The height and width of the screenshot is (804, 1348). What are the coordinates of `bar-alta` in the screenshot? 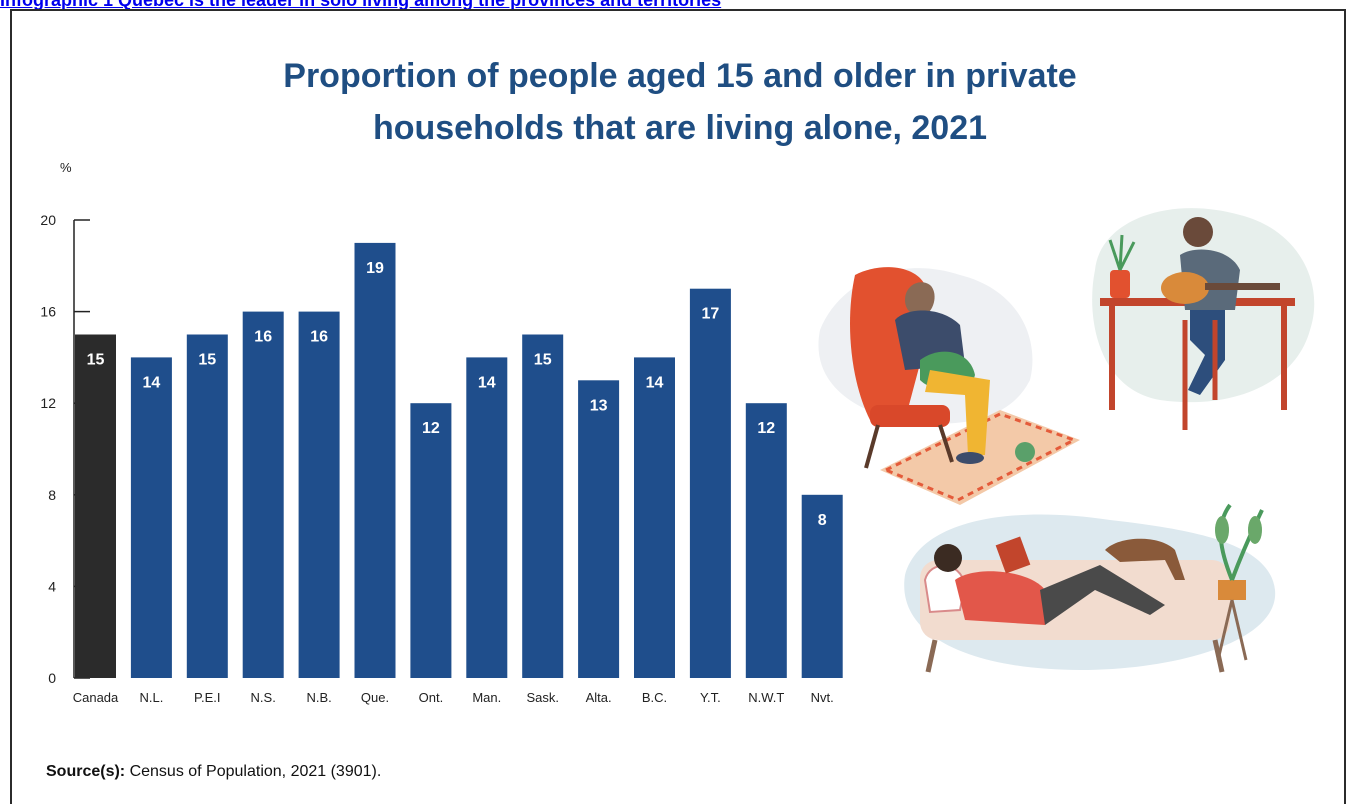 It's located at (599, 529).